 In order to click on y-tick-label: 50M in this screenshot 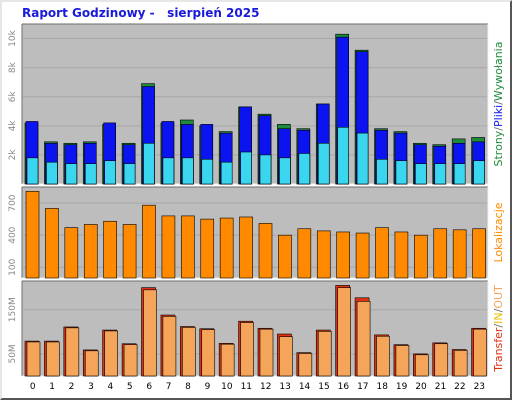, I will do `click(13, 353)`.